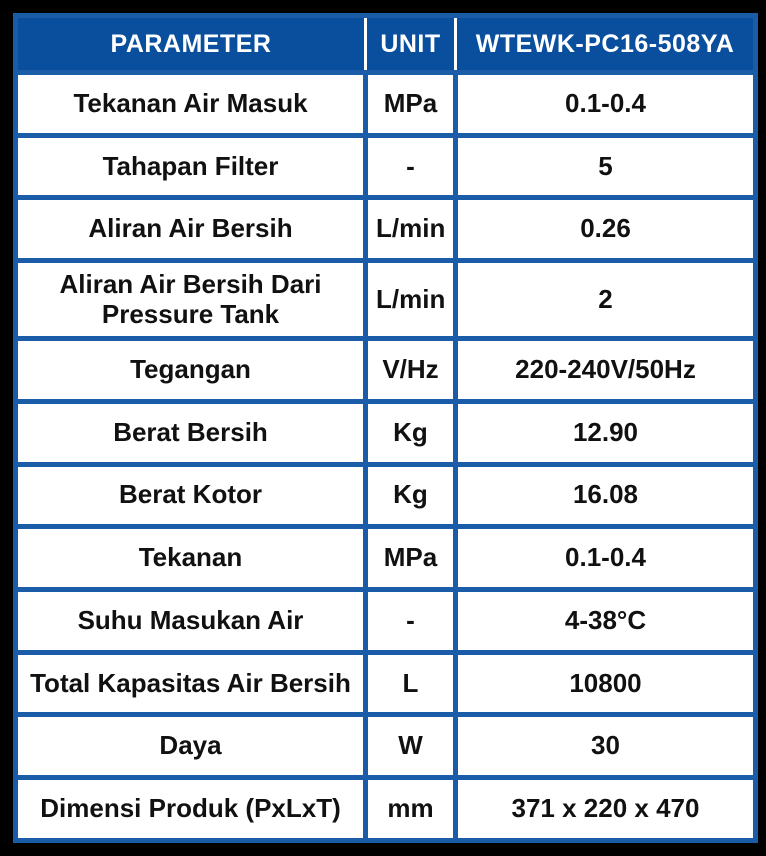 The height and width of the screenshot is (856, 766). I want to click on table-row: Total Kapasitas Air Bersih L 10800, so click(385, 683).